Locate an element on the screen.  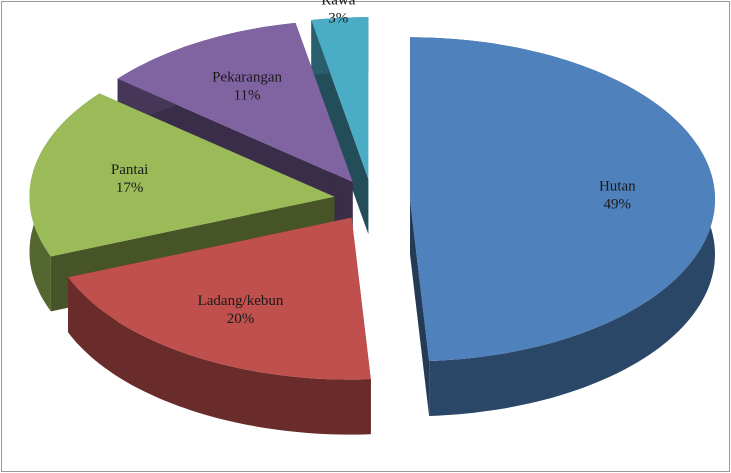
slice-label: Rawa is located at coordinates (338, 4).